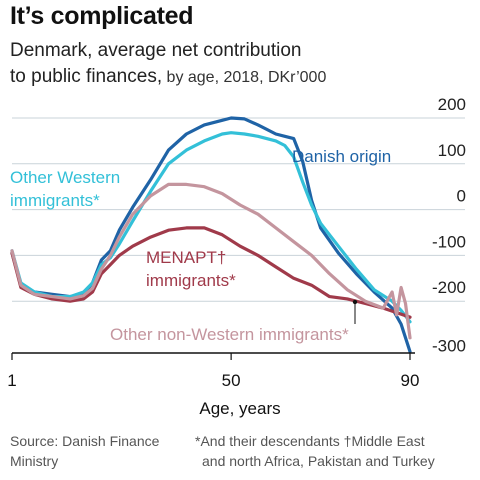  What do you see at coordinates (229, 334) in the screenshot?
I see `series-annotation: Other non-Western immigrants*` at bounding box center [229, 334].